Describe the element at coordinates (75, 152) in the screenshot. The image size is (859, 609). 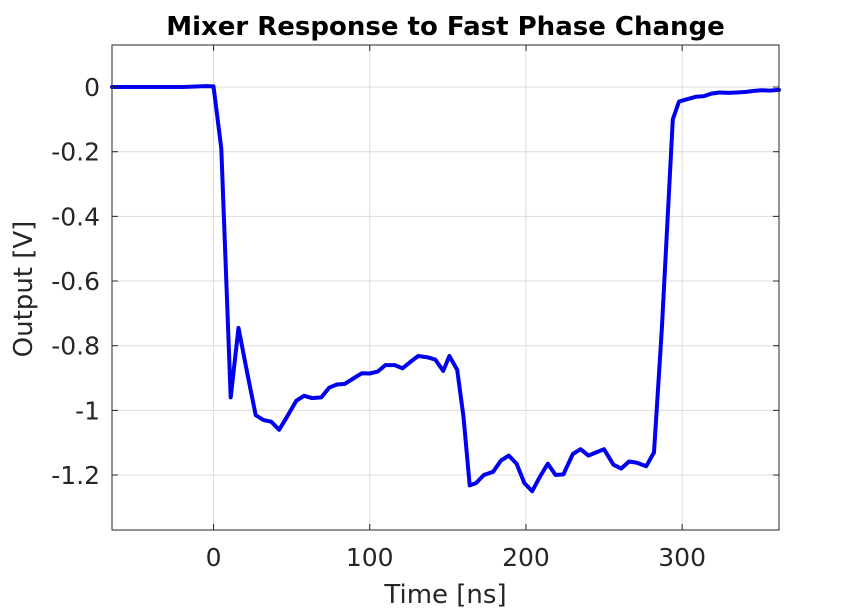
I see `y-tick-label: -0.2` at that location.